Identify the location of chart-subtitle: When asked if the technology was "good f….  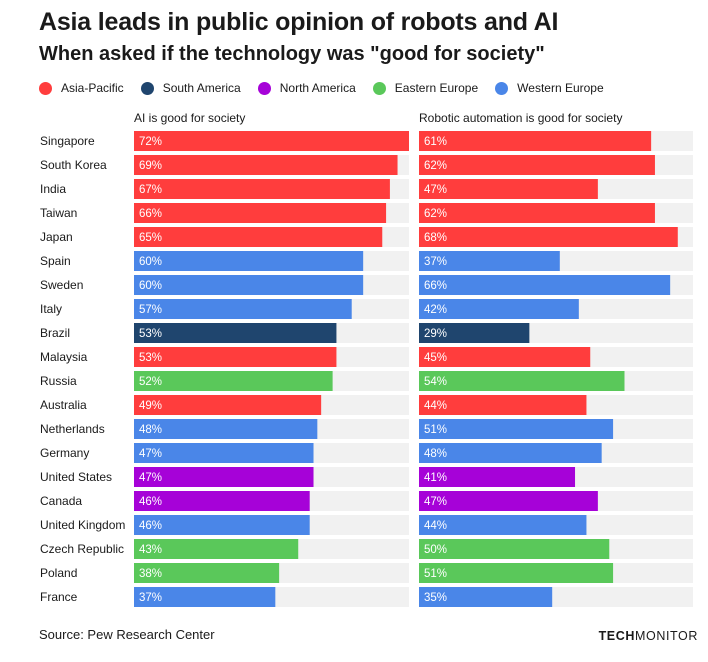
(292, 54).